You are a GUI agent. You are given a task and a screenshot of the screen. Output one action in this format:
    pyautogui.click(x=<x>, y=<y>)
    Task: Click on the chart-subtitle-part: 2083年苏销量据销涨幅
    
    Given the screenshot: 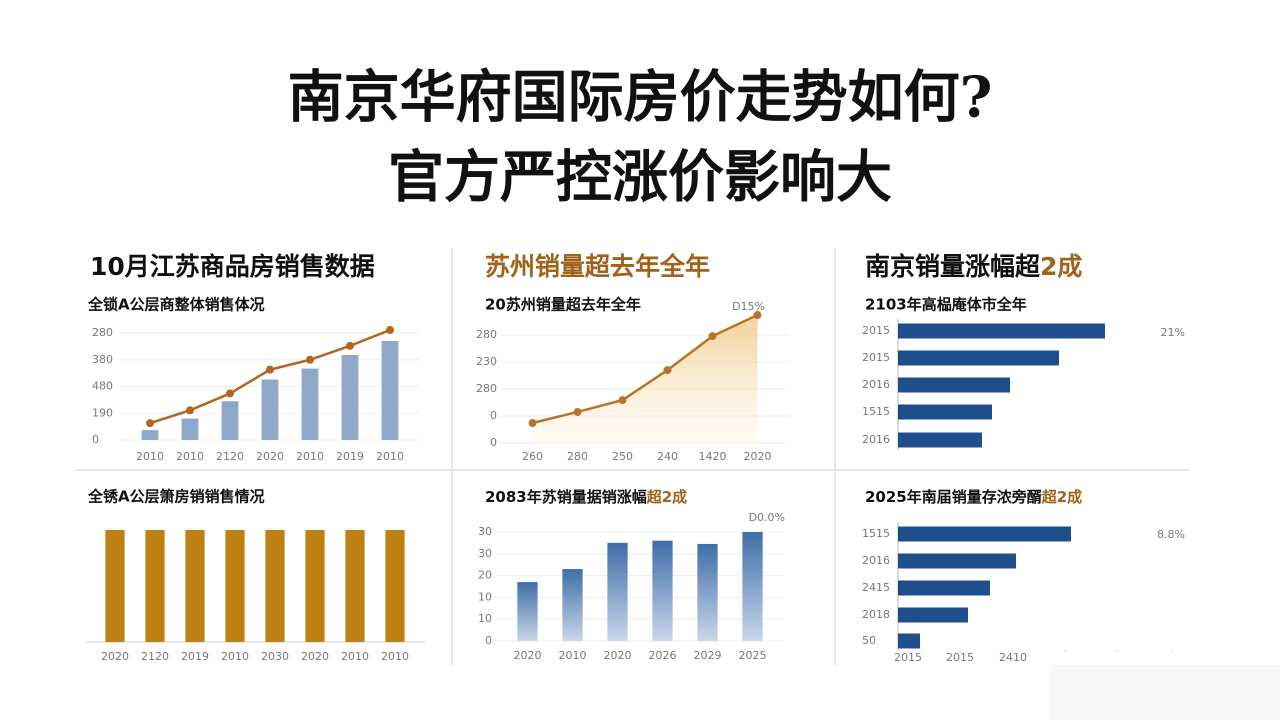 What is the action you would take?
    pyautogui.click(x=566, y=497)
    